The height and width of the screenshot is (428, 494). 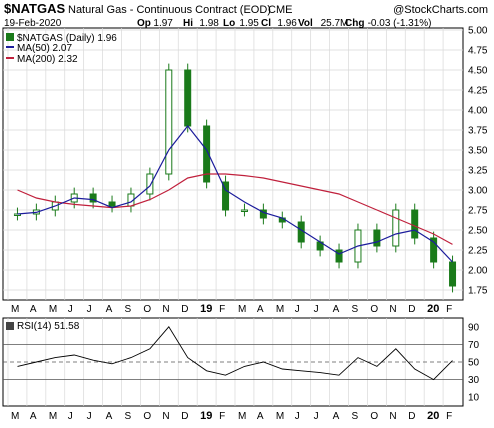 I want to click on price-x-tick-20: N, so click(x=392, y=309).